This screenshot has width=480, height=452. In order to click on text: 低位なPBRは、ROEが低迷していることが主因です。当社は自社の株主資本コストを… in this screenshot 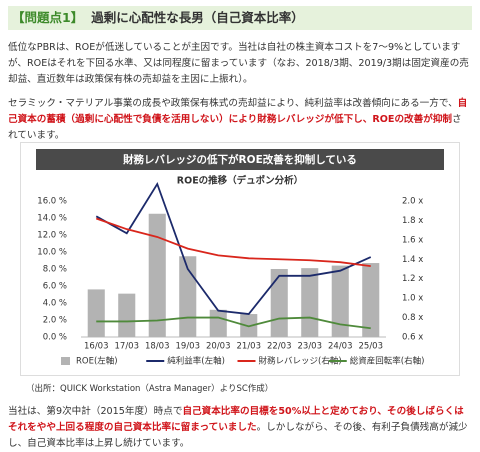, I will do `click(238, 63)`.